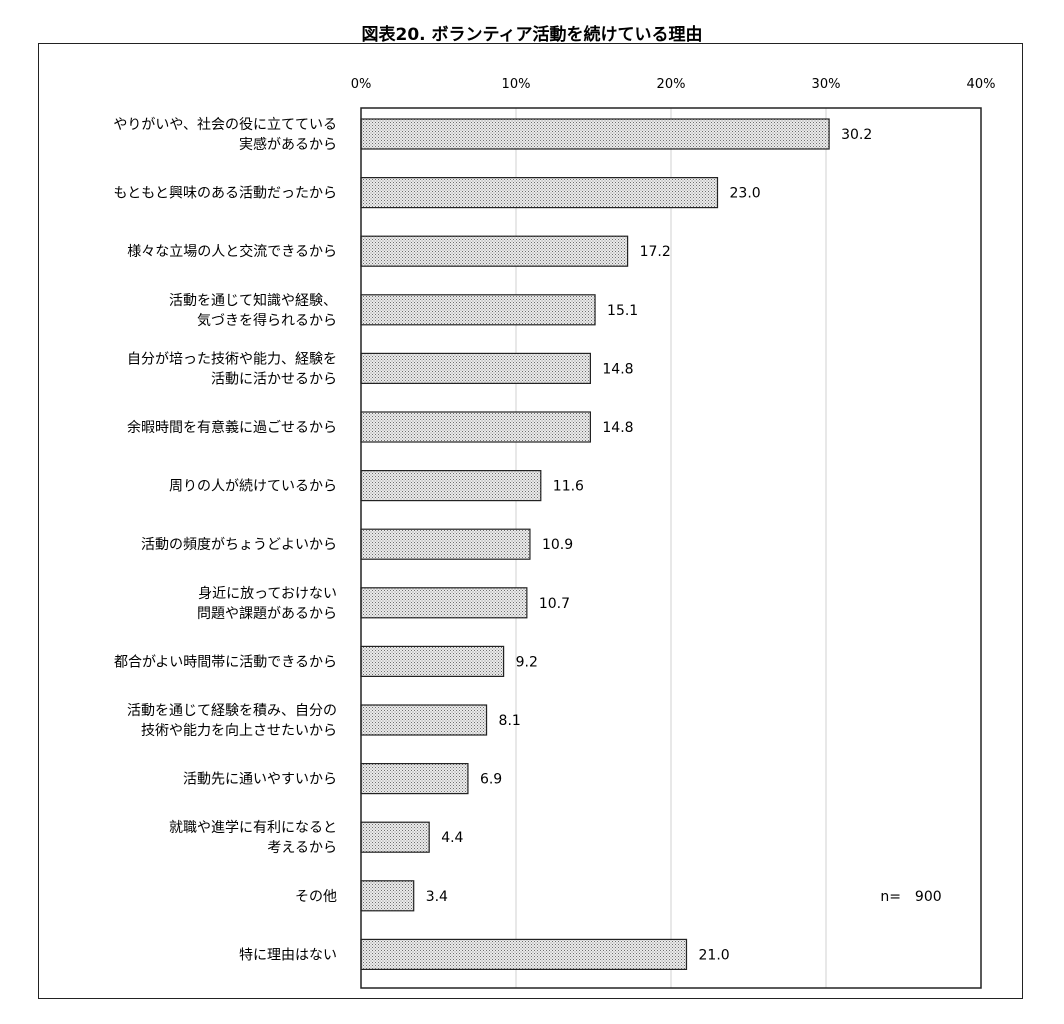  Describe the element at coordinates (239, 731) in the screenshot. I see `category-label: 技術や能力を向上させたいから` at that location.